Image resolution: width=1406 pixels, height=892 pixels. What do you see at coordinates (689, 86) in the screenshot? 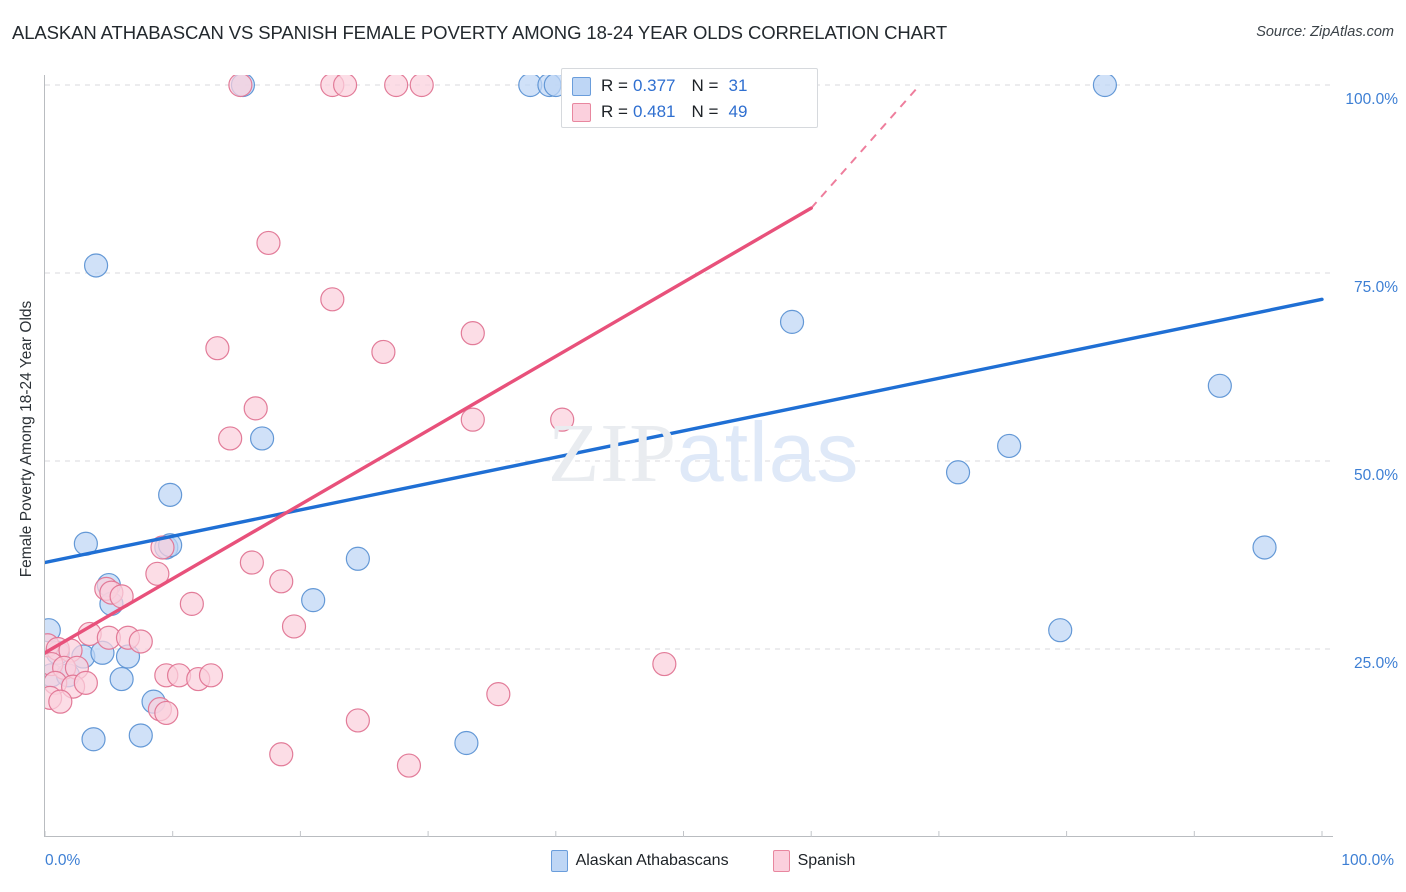
I see `stats-row-alaskan-athabascans: R = 0.377 N = 31` at bounding box center [689, 86].